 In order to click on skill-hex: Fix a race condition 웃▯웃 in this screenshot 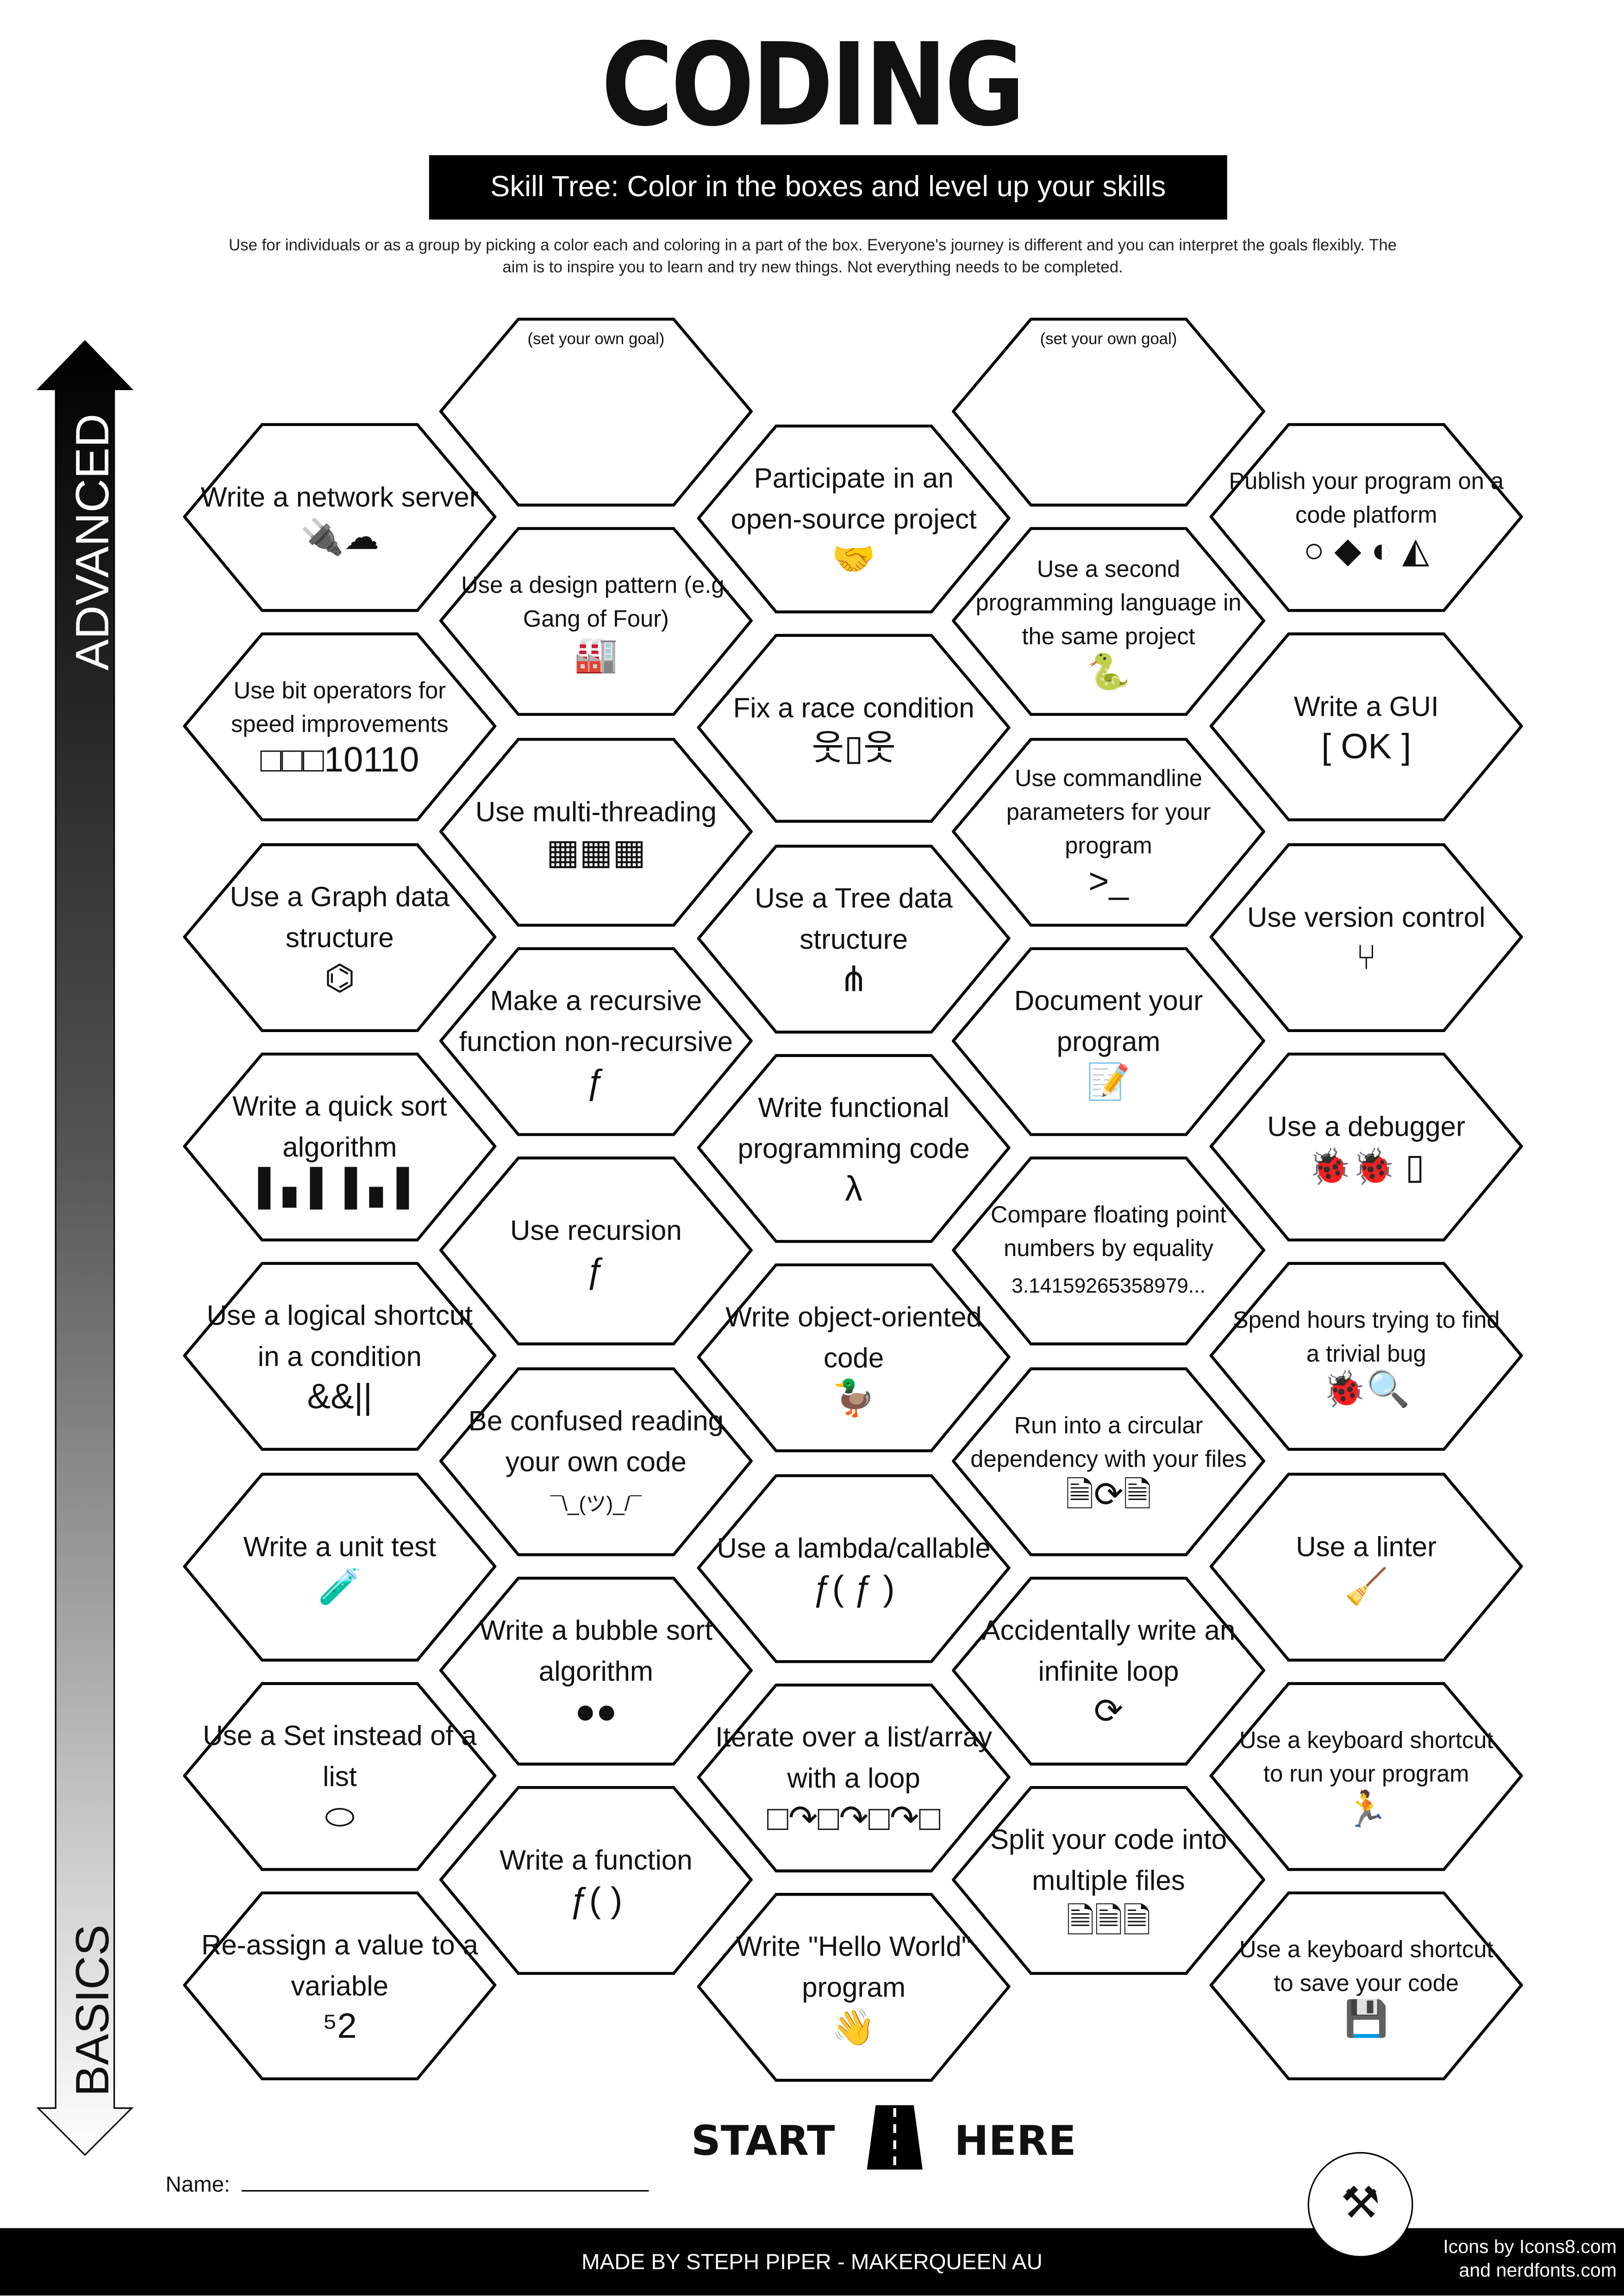, I will do `click(854, 729)`.